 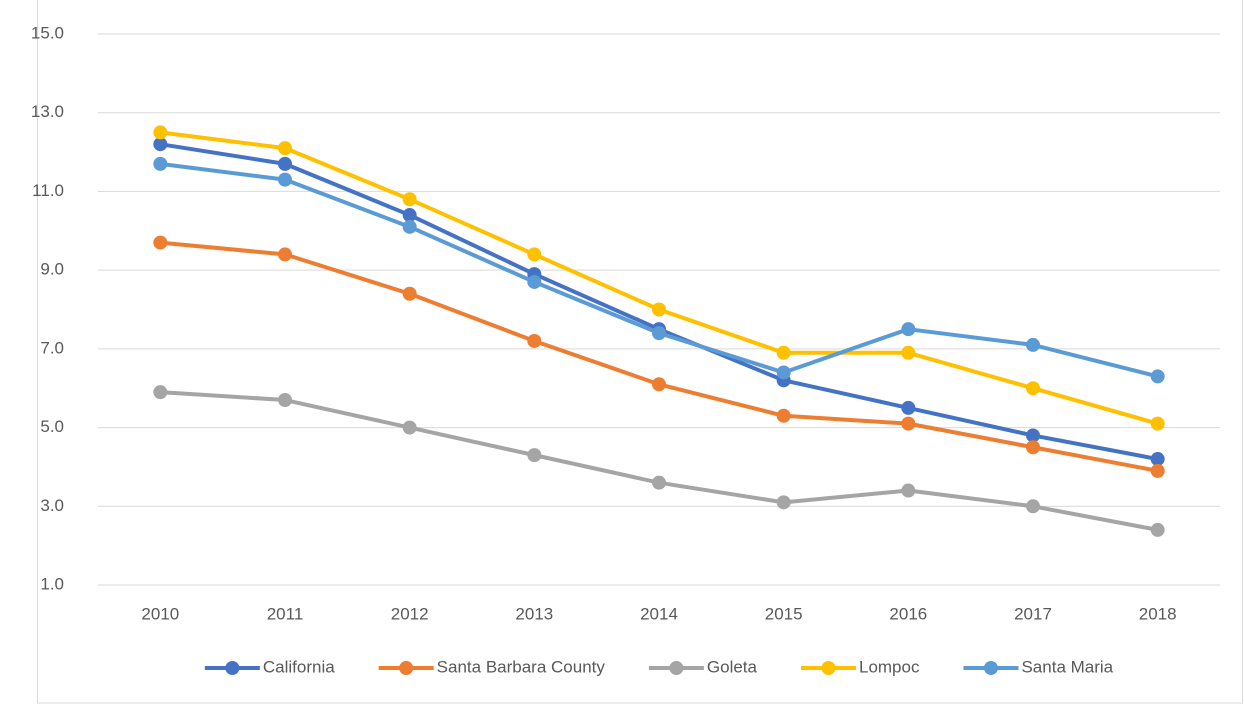 What do you see at coordinates (299, 666) in the screenshot?
I see `legend-label: California` at bounding box center [299, 666].